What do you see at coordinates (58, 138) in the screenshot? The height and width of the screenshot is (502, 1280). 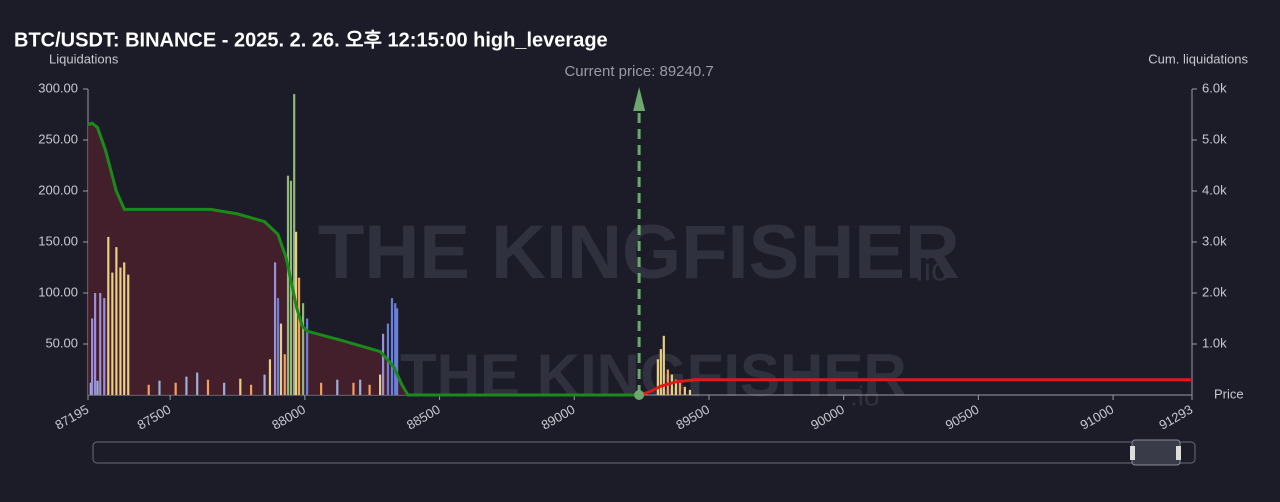 I see `y-tick-label: 250.00` at bounding box center [58, 138].